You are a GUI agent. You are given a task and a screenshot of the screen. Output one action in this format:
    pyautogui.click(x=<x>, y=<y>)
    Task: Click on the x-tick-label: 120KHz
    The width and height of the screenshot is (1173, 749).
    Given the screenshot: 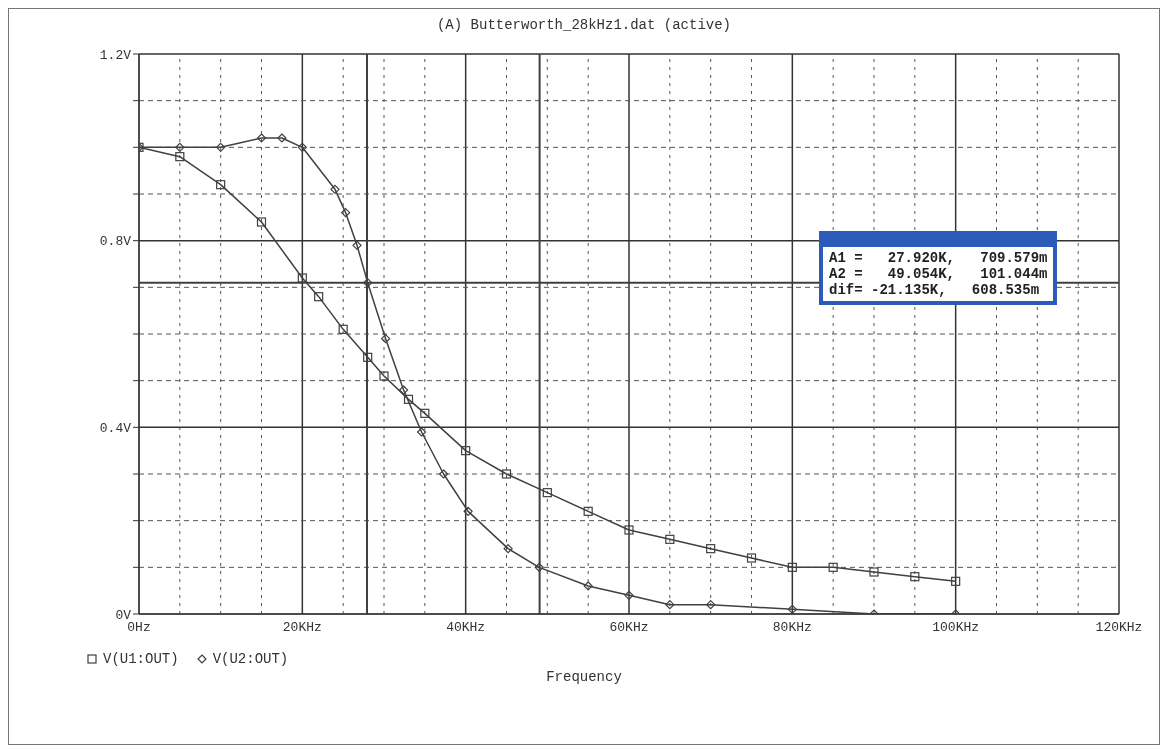 What is the action you would take?
    pyautogui.click(x=1119, y=628)
    